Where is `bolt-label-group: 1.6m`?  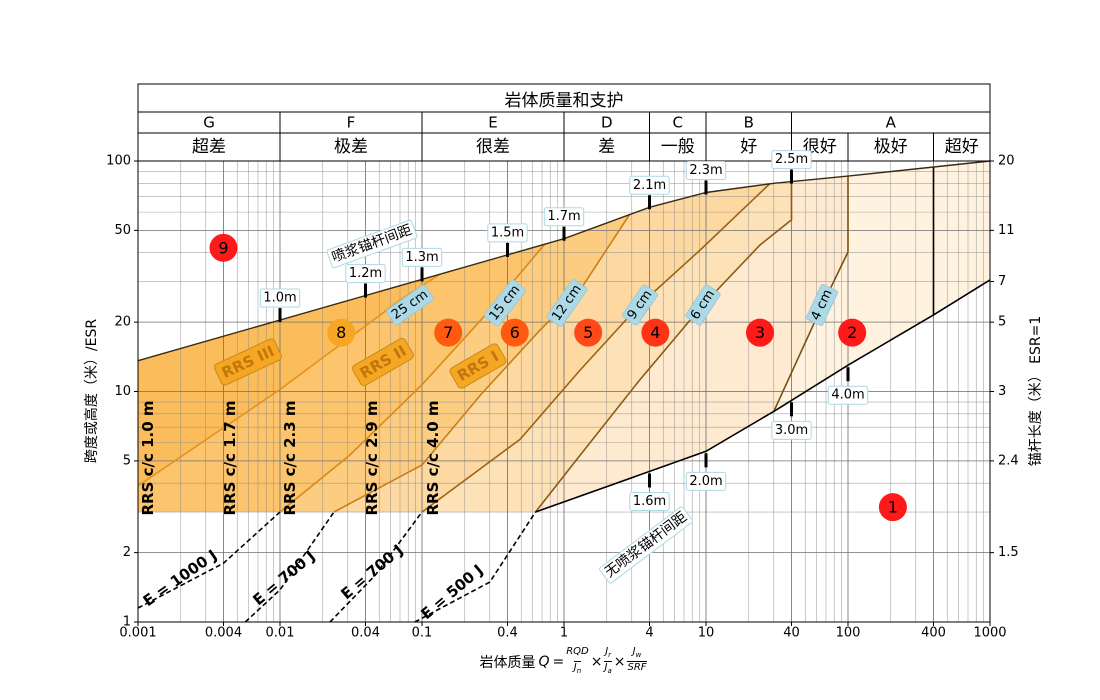 bolt-label-group: 1.6m is located at coordinates (649, 501).